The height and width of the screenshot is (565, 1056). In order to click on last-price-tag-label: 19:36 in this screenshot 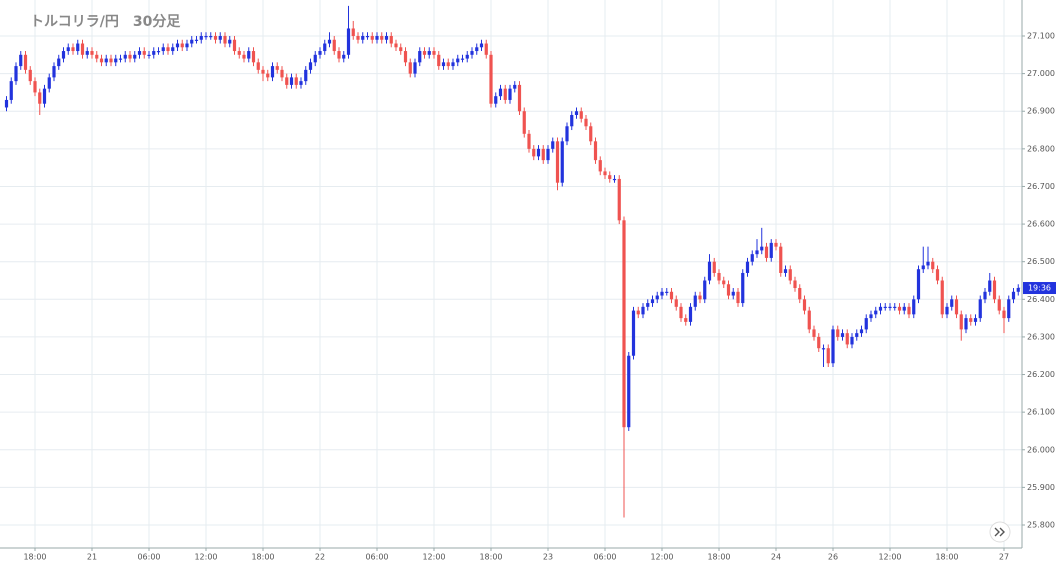, I will do `click(1039, 288)`.